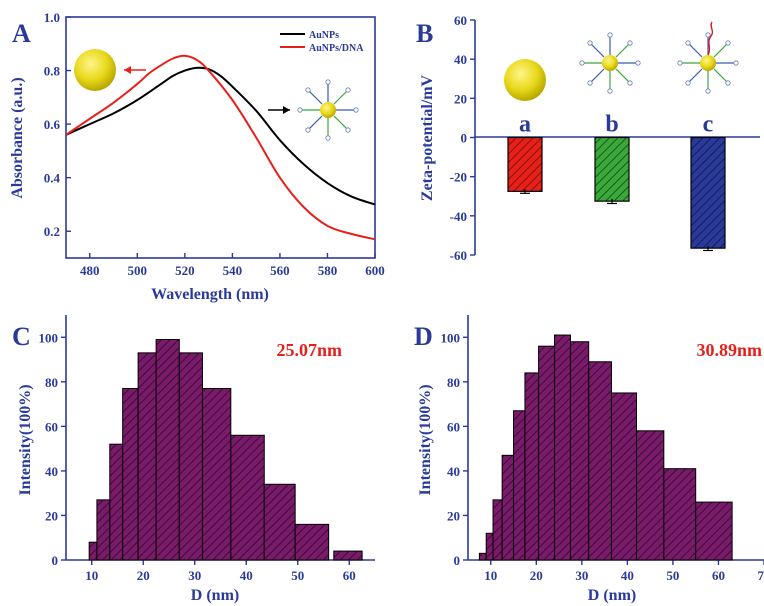 This screenshot has height=606, width=764. I want to click on panel-d-xtick-label: 70, so click(761, 575).